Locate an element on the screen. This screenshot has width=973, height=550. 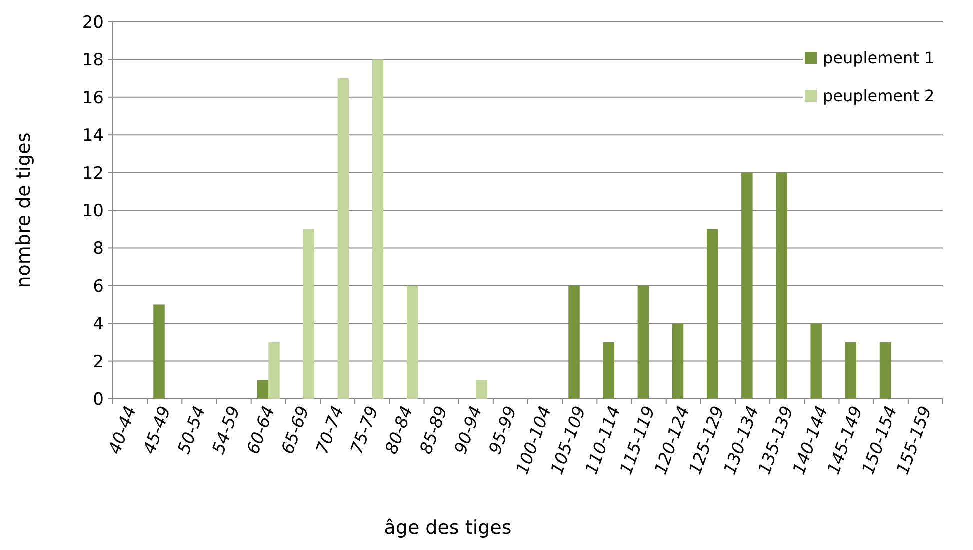
y-tick-label: 6 is located at coordinates (98, 286).